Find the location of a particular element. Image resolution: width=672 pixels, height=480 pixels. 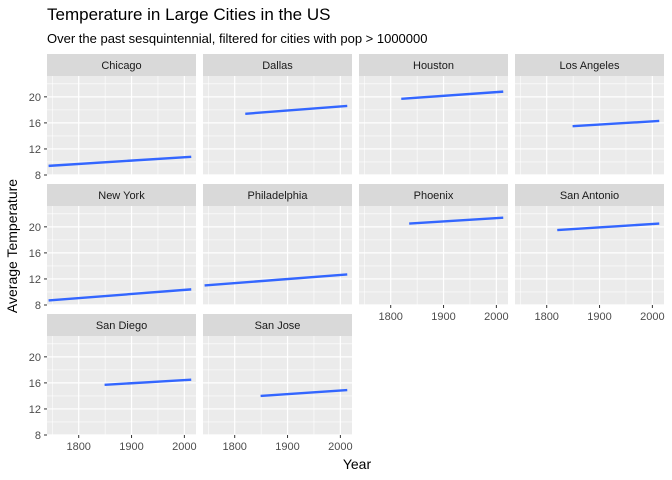

facet-strip-label: Houston is located at coordinates (433, 66).